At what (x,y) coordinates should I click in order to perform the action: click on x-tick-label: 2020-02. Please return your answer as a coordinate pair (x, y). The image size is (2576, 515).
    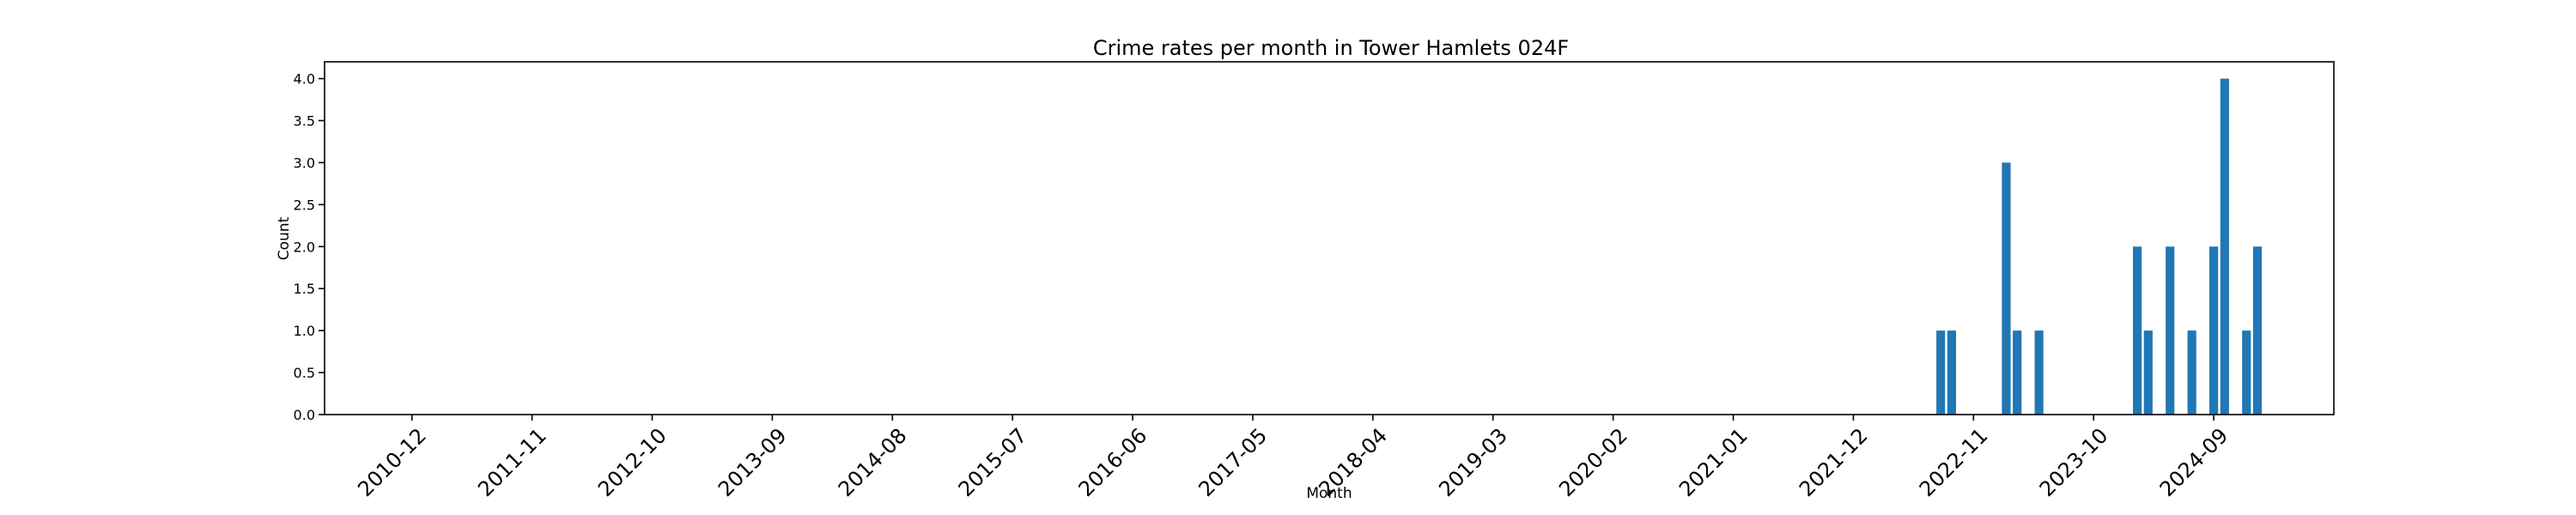
    Looking at the image, I should click on (1593, 462).